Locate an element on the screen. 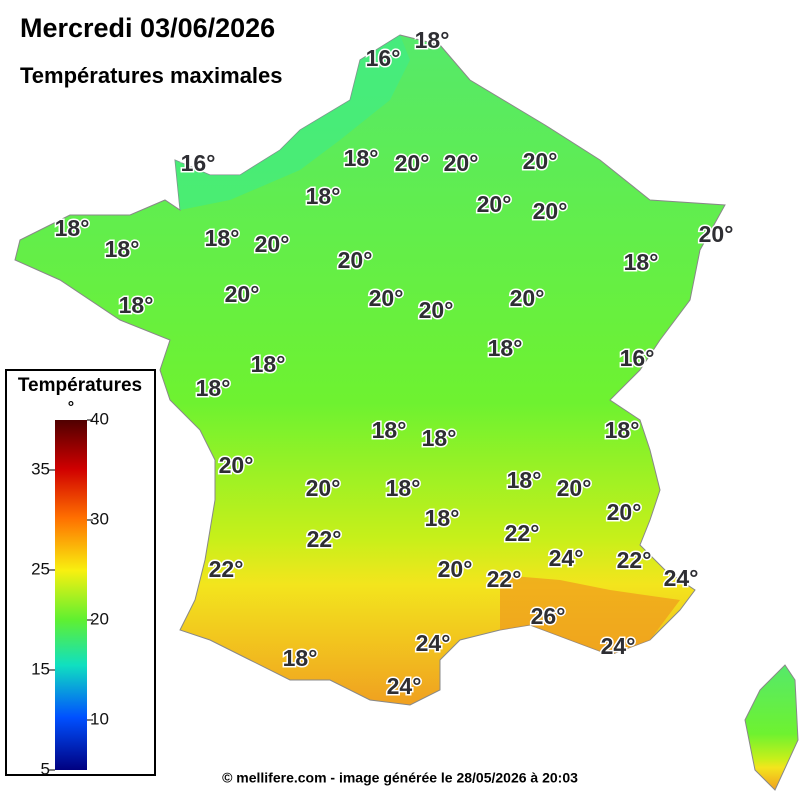  subtitle: Températures maximales is located at coordinates (151, 75).